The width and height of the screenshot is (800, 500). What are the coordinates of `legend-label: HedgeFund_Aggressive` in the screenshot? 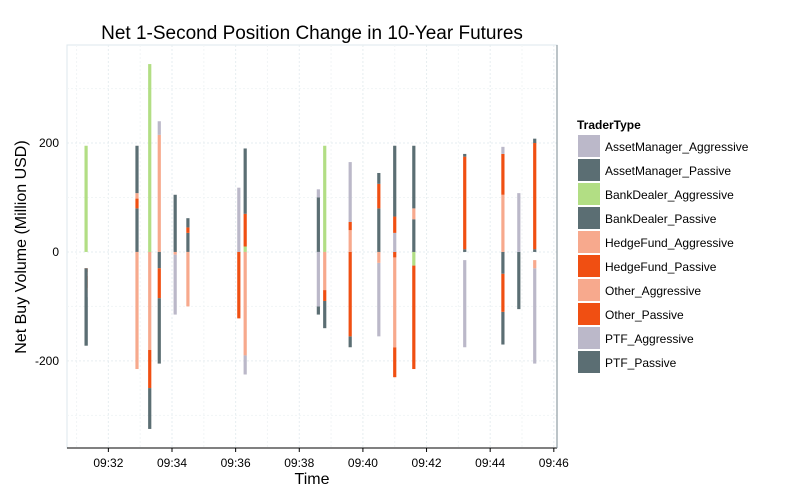 It's located at (669, 243).